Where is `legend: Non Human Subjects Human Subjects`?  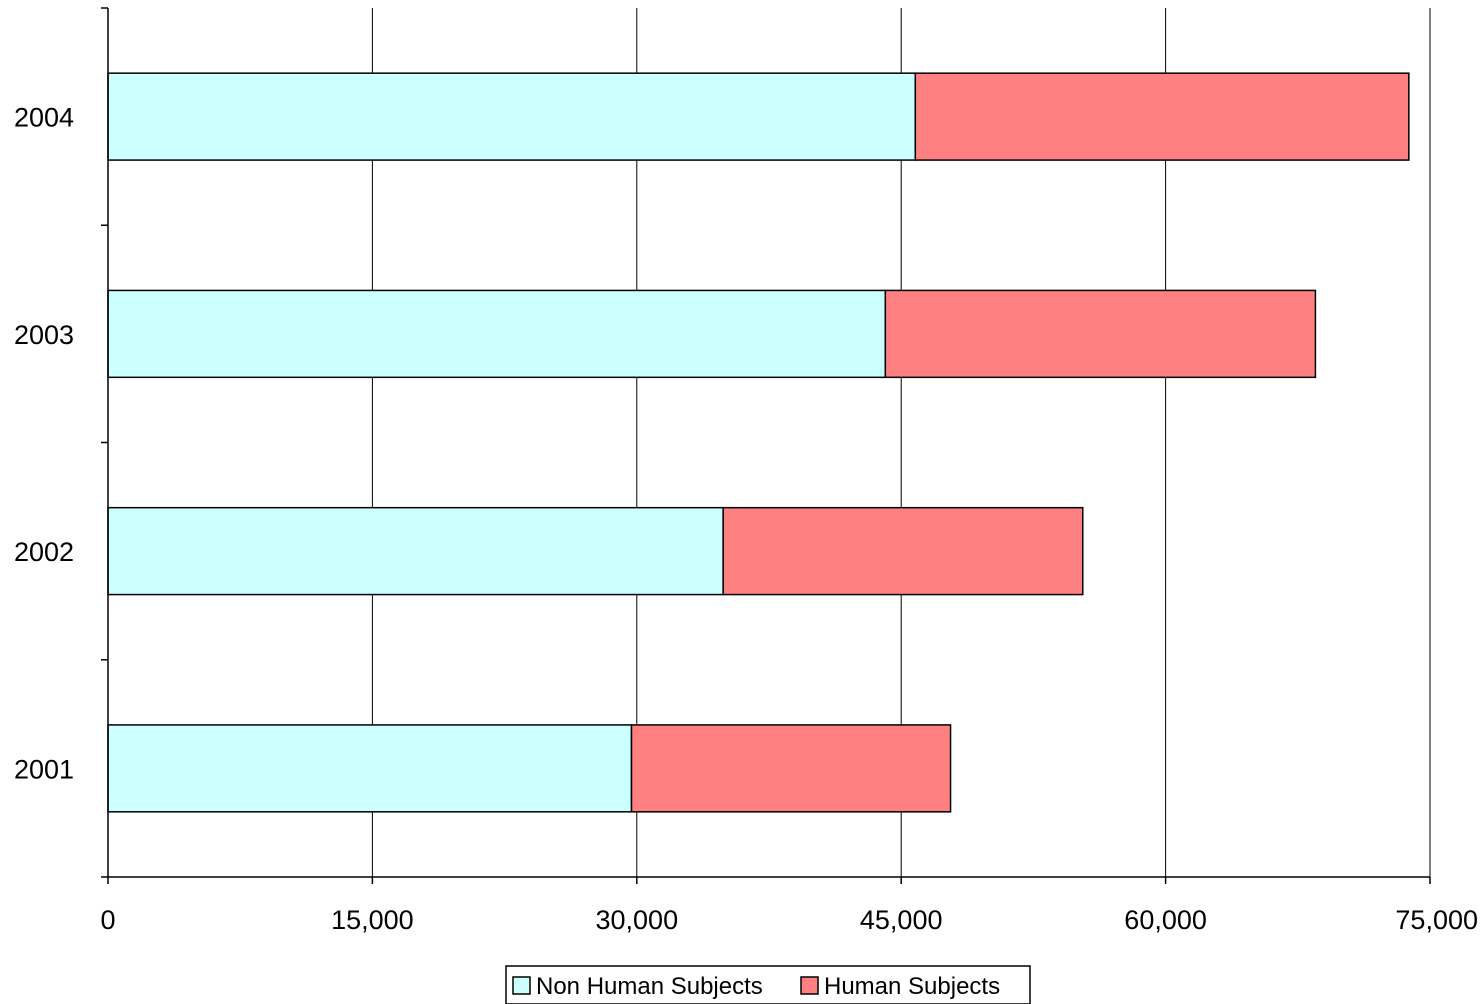
legend: Non Human Subjects Human Subjects is located at coordinates (768, 984).